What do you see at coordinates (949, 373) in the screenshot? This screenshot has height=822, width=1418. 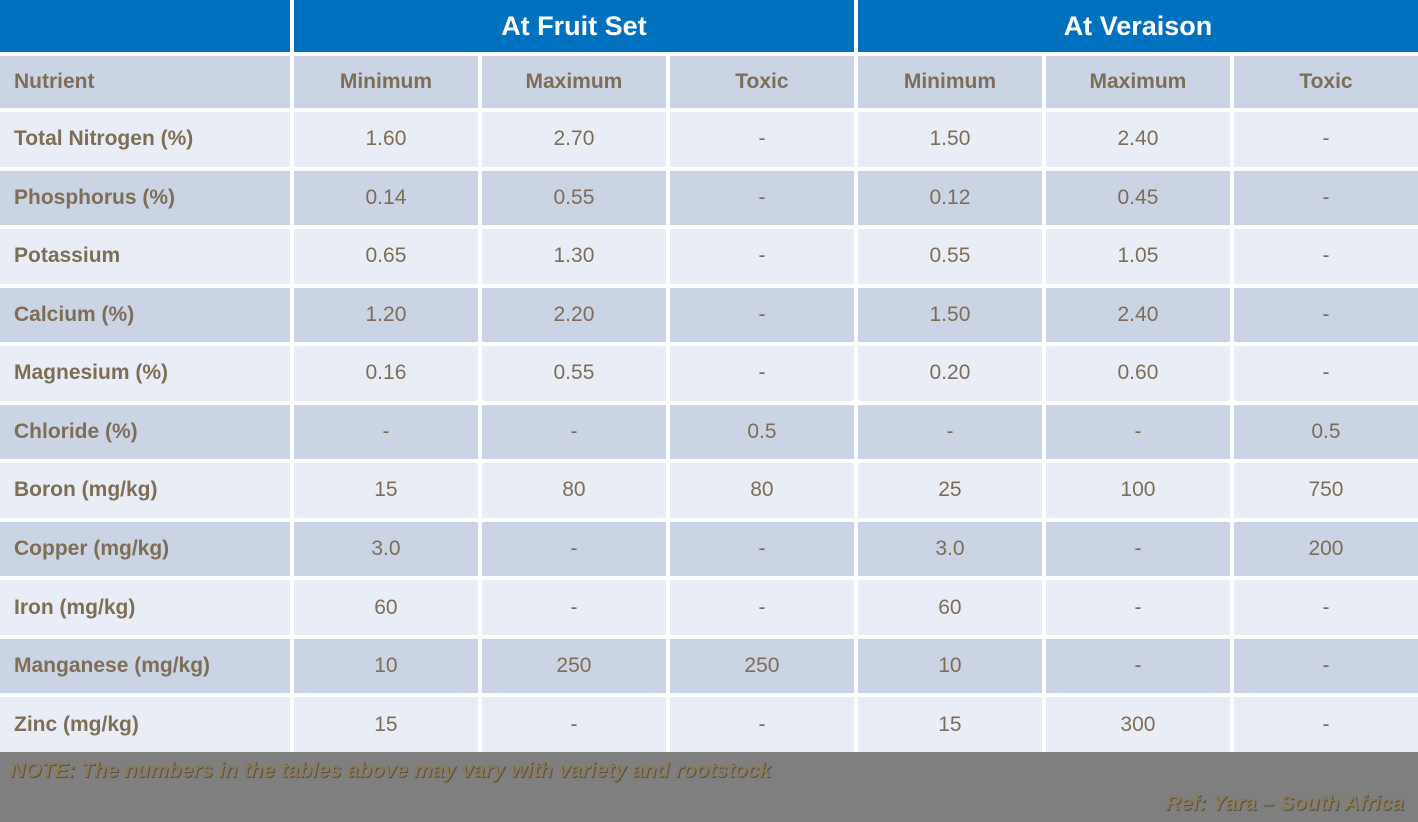 I see `value-cell: 0.20` at bounding box center [949, 373].